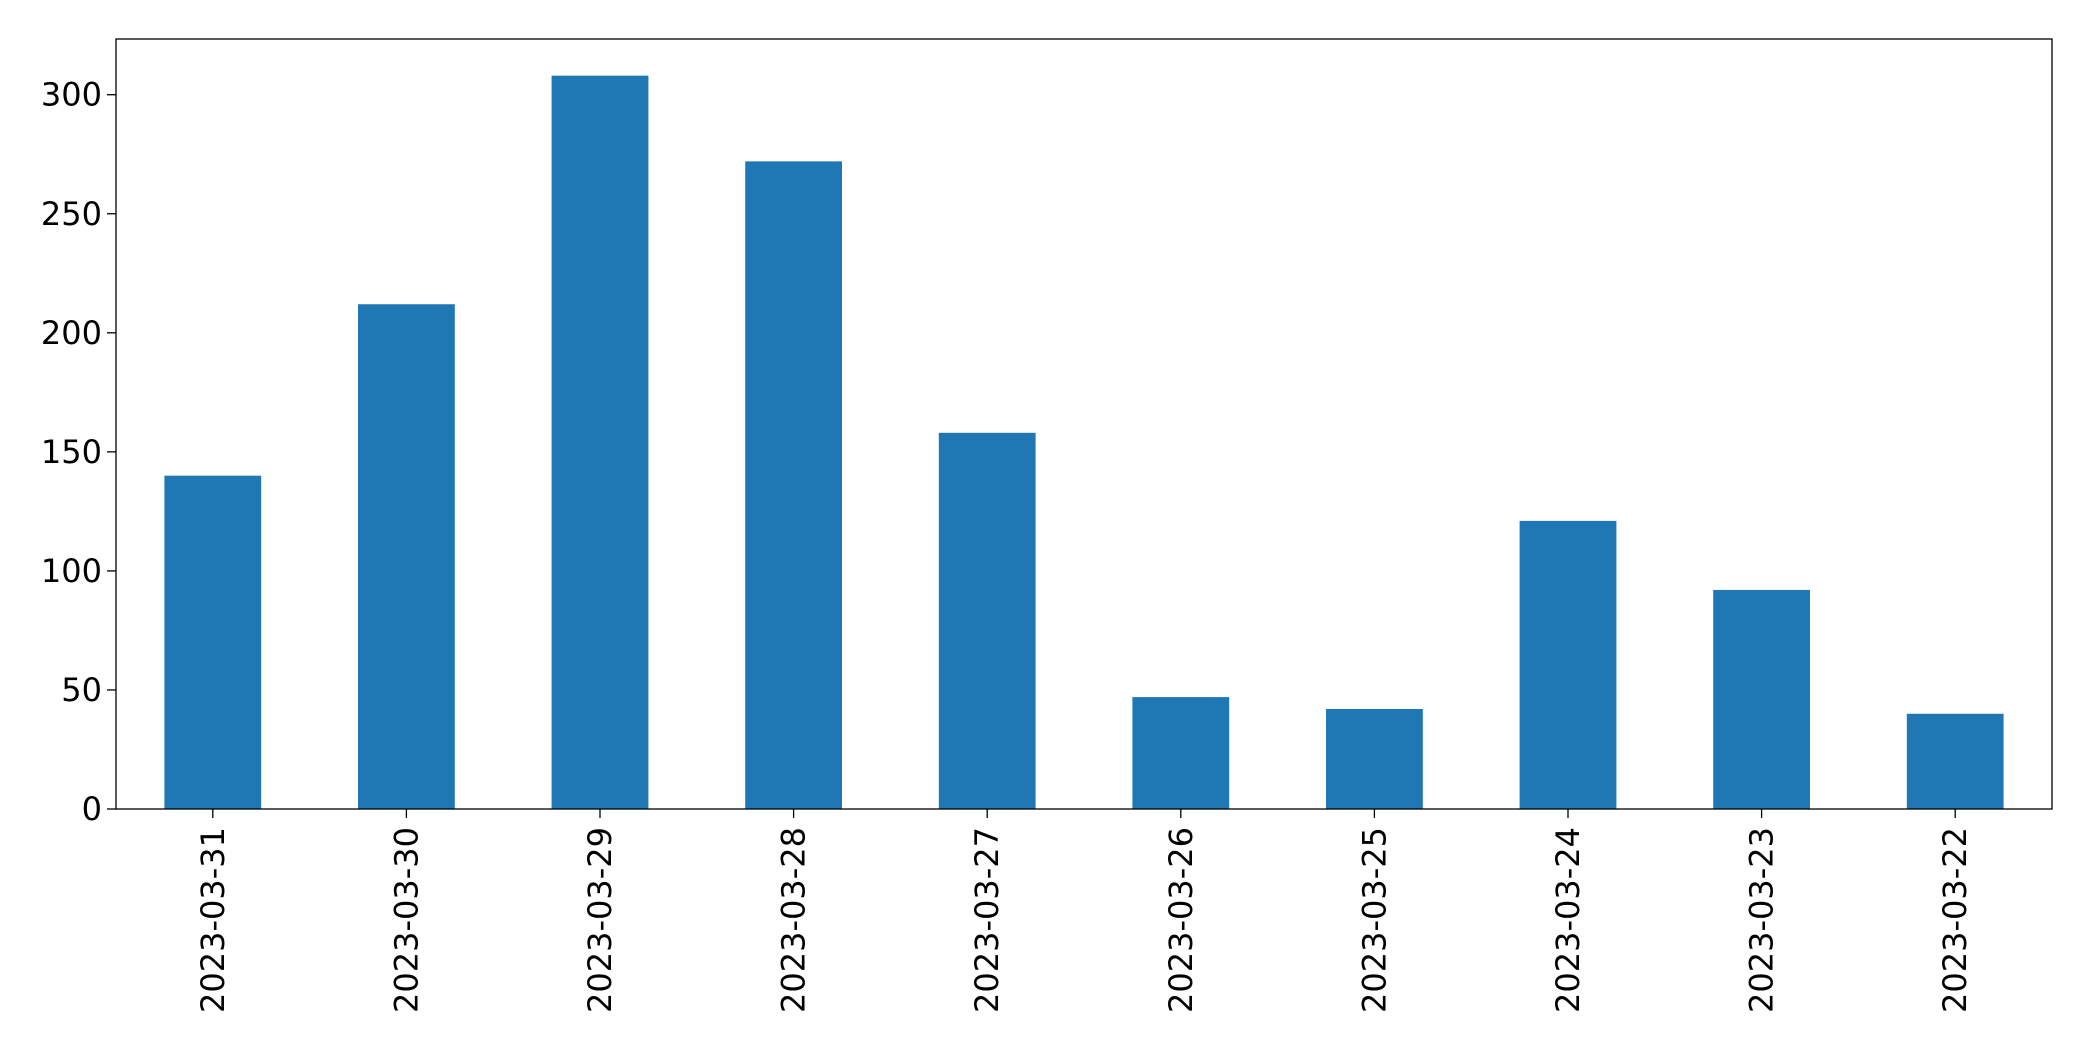  I want to click on x-tick-label: 2023-03-24, so click(1568, 920).